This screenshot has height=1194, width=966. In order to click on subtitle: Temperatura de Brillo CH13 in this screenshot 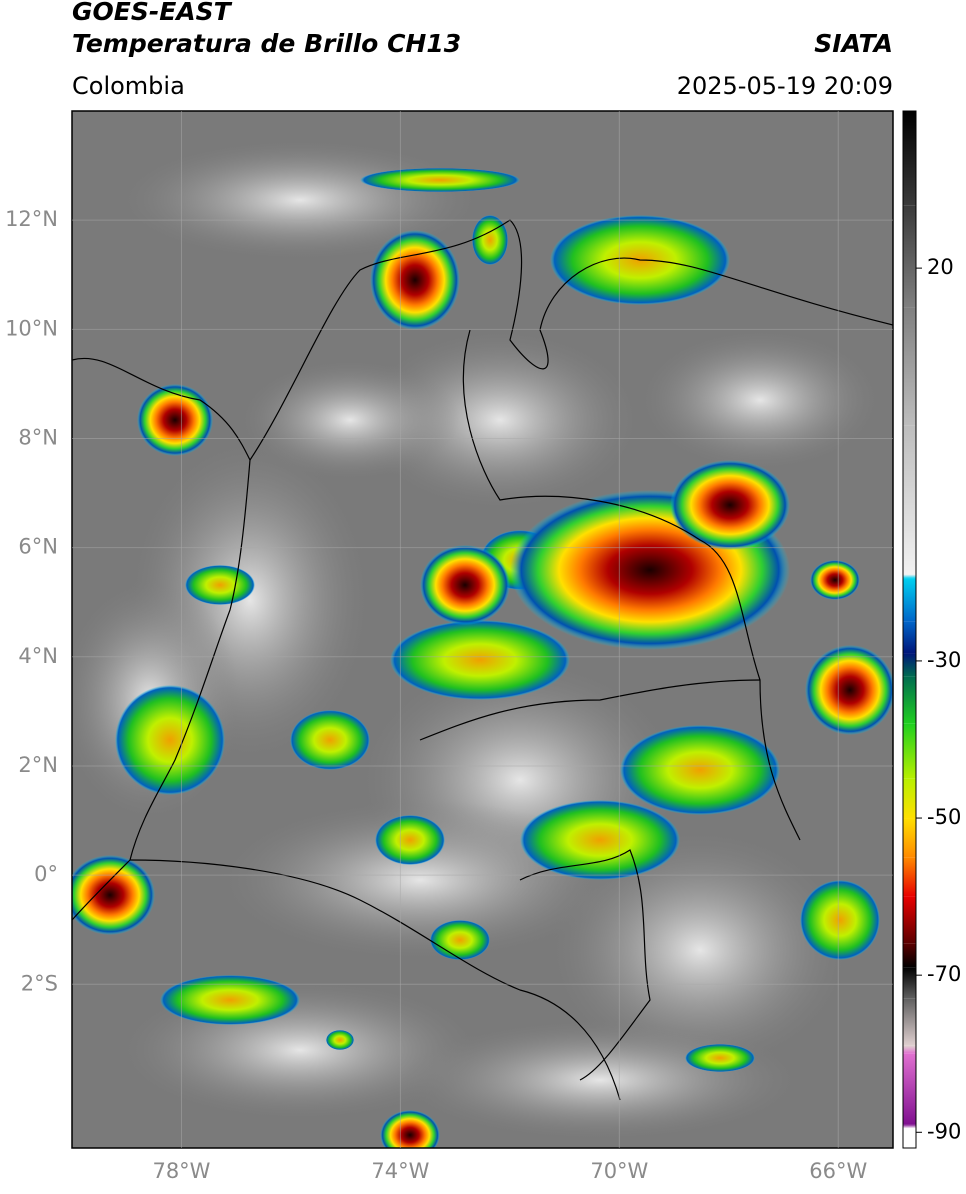, I will do `click(266, 43)`.